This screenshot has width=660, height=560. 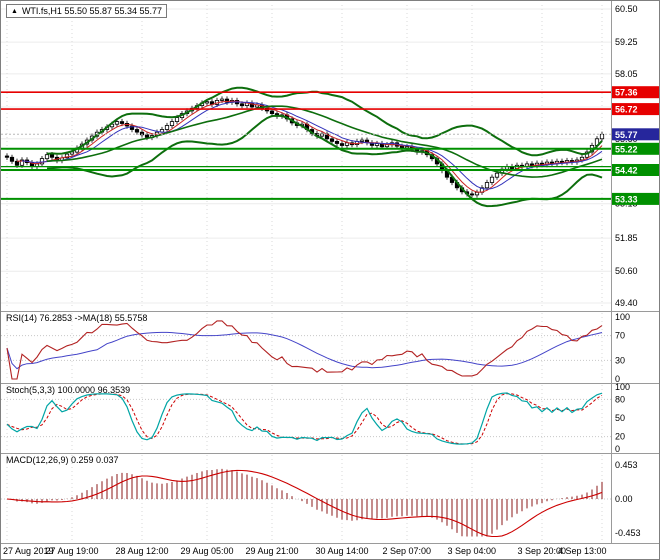 I want to click on svg-text: 58.05, so click(x=626, y=74).